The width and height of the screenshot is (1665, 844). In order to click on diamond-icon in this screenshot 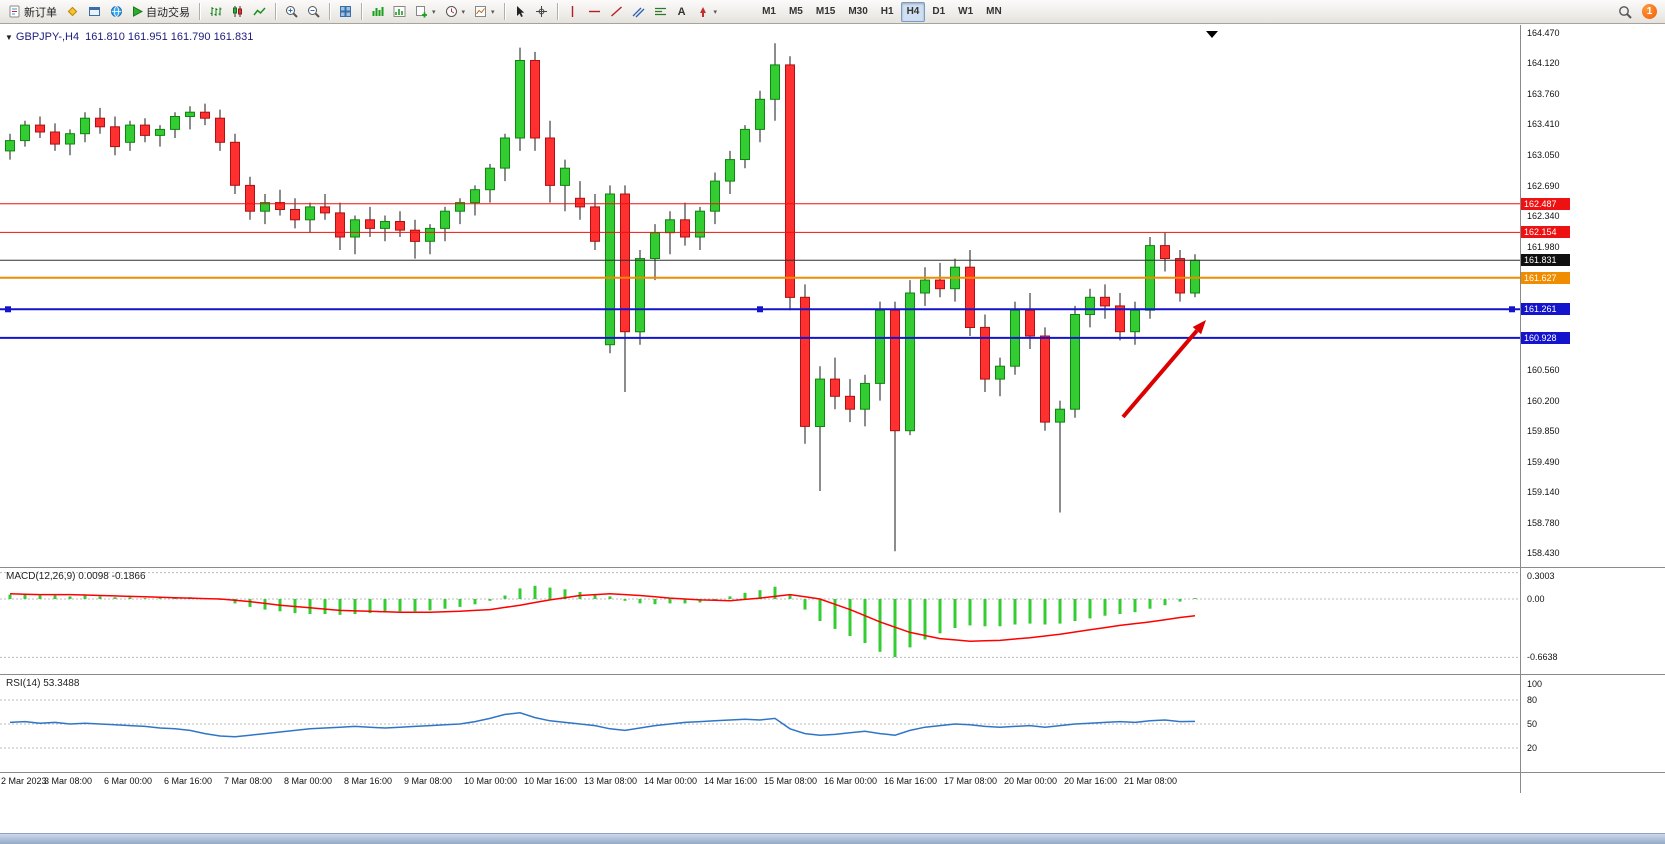, I will do `click(72, 11)`.